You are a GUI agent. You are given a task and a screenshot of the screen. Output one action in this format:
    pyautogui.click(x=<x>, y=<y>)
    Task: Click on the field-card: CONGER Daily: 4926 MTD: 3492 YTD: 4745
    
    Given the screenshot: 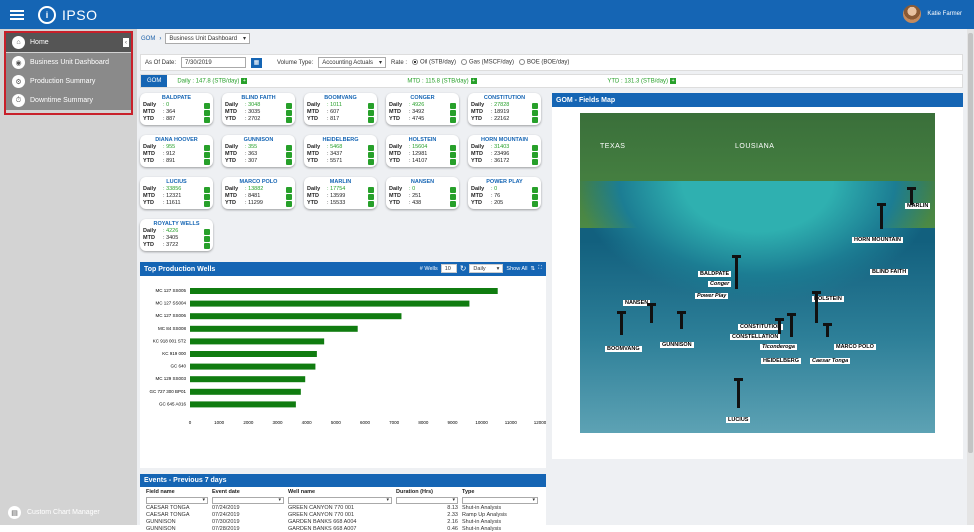 What is the action you would take?
    pyautogui.click(x=422, y=109)
    